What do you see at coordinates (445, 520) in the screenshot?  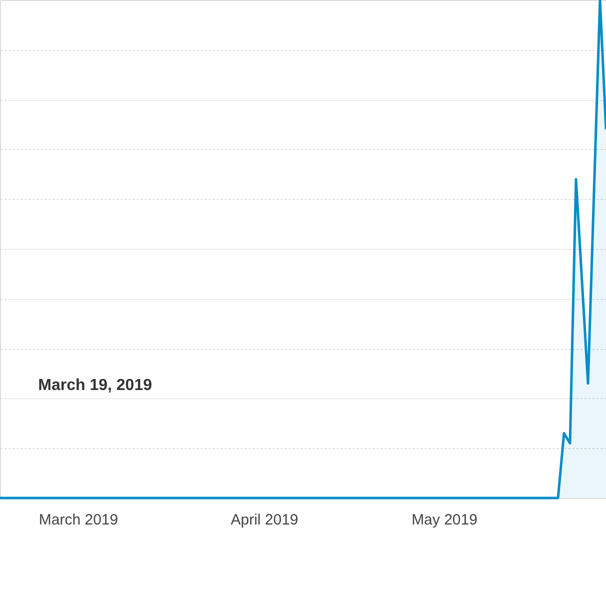 I see `x-tick-label: May 2019` at bounding box center [445, 520].